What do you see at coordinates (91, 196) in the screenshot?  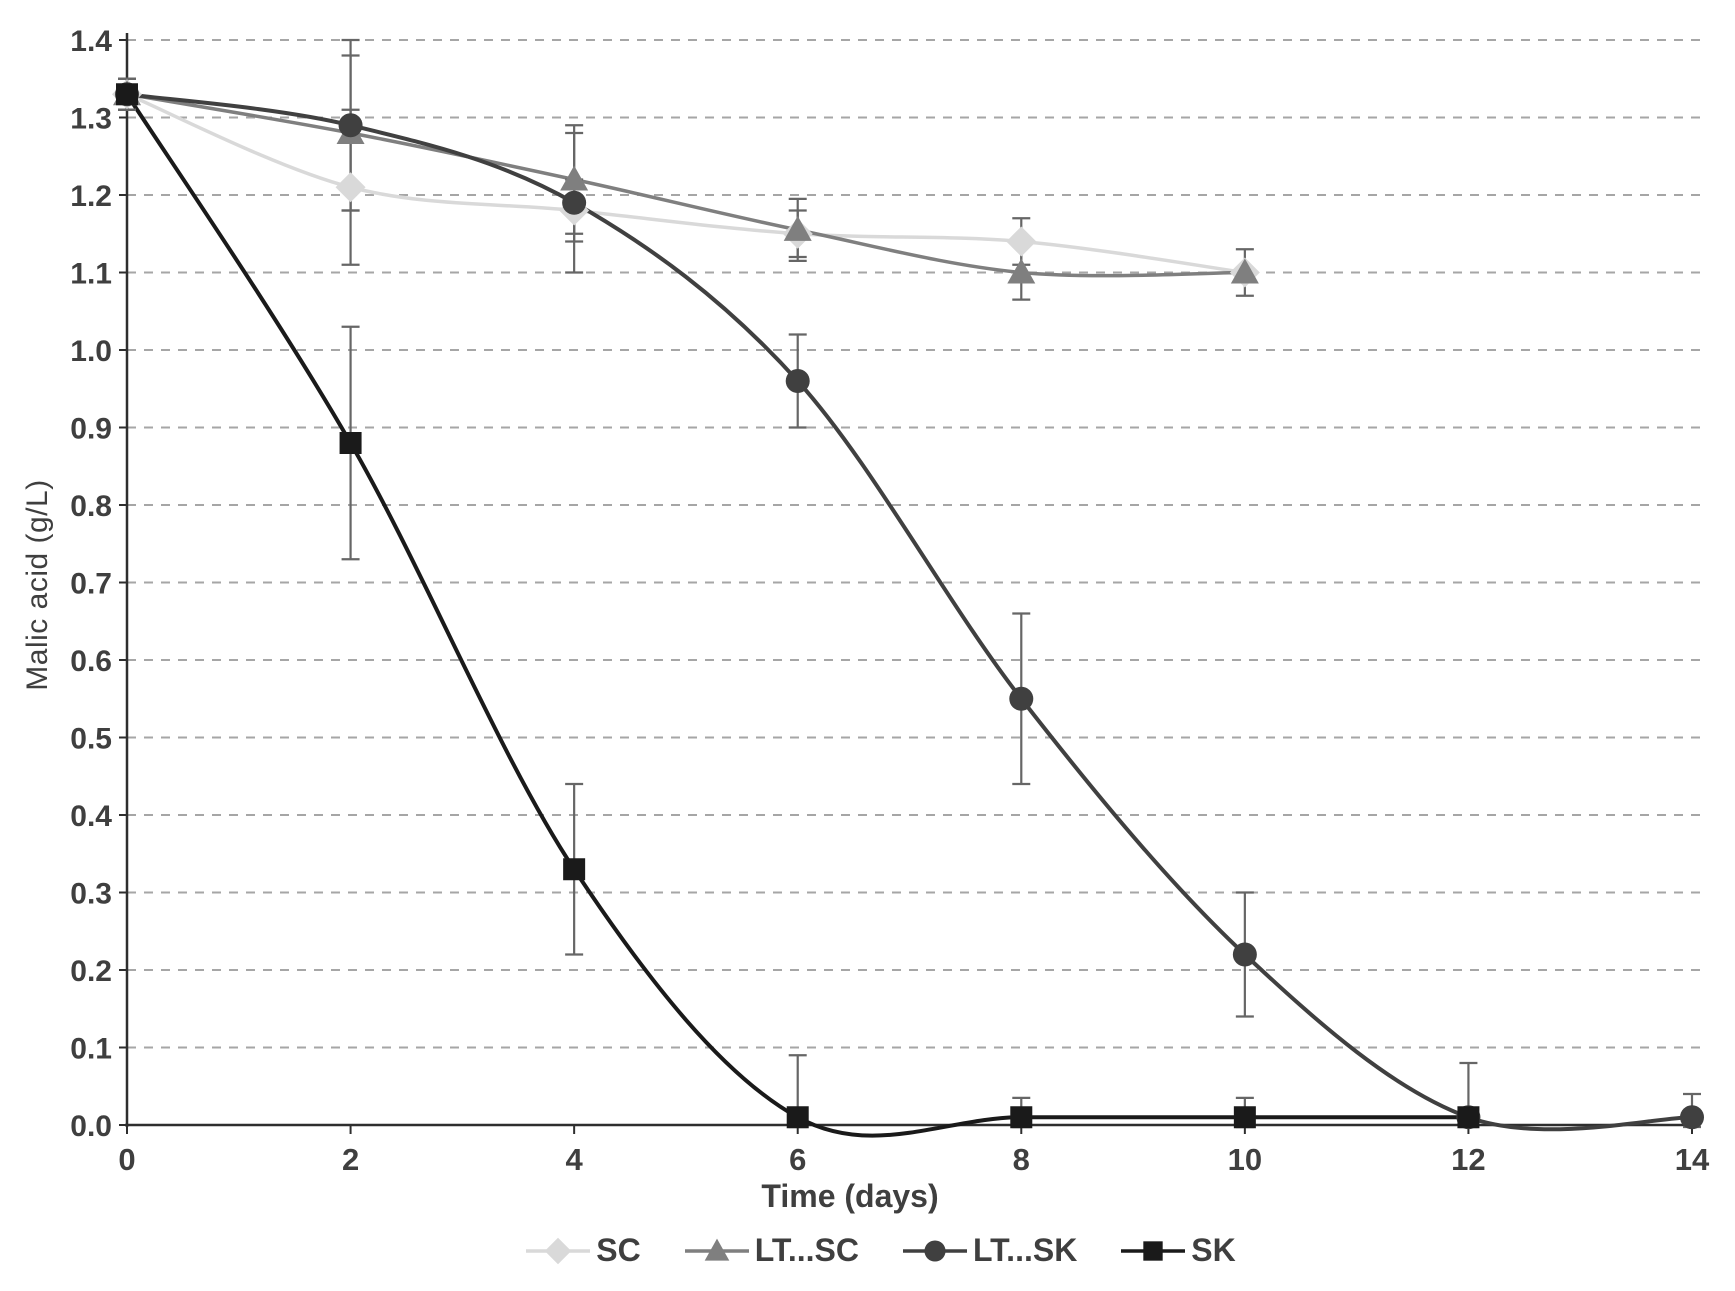 I see `y-tick-label: 1.2` at bounding box center [91, 196].